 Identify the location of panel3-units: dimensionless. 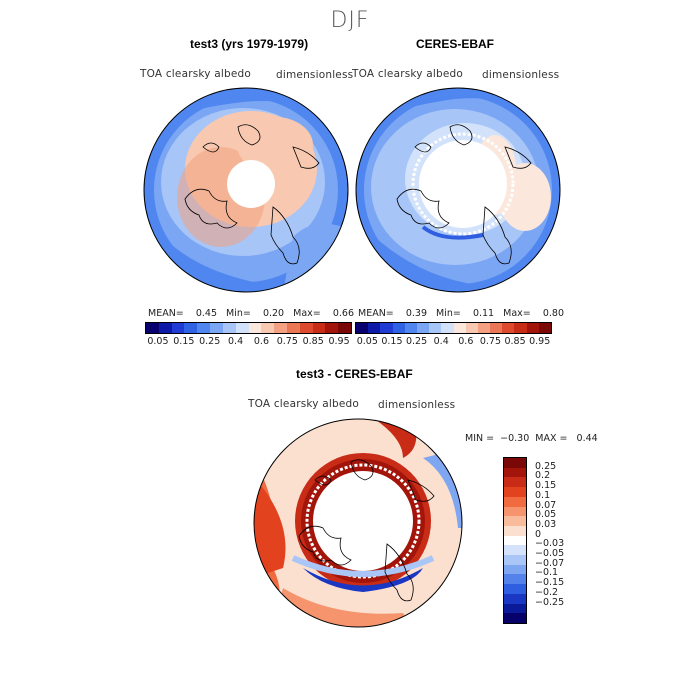
(417, 405).